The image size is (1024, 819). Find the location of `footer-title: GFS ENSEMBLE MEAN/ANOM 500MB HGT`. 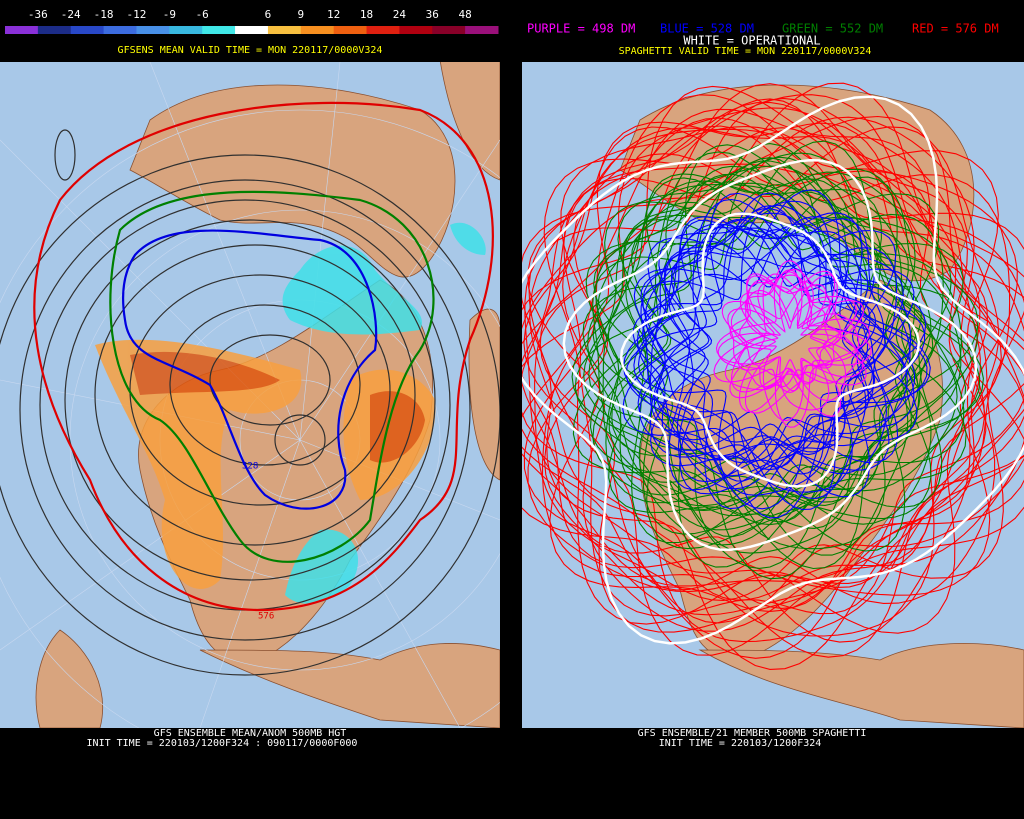

footer-title: GFS ENSEMBLE MEAN/ANOM 500MB HGT is located at coordinates (250, 733).